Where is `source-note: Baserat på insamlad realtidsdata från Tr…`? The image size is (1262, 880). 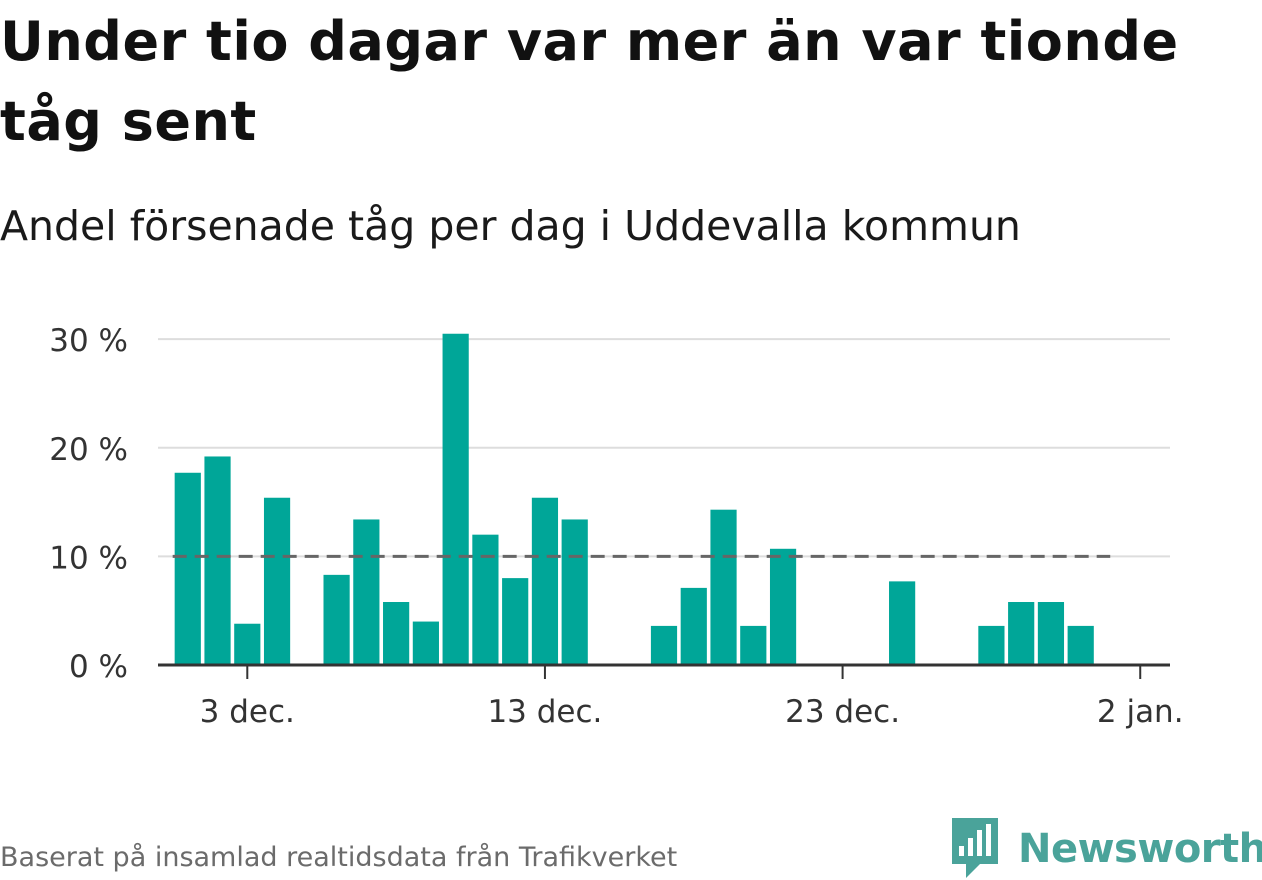
source-note: Baserat på insamlad realtidsdata från Tr… is located at coordinates (339, 857).